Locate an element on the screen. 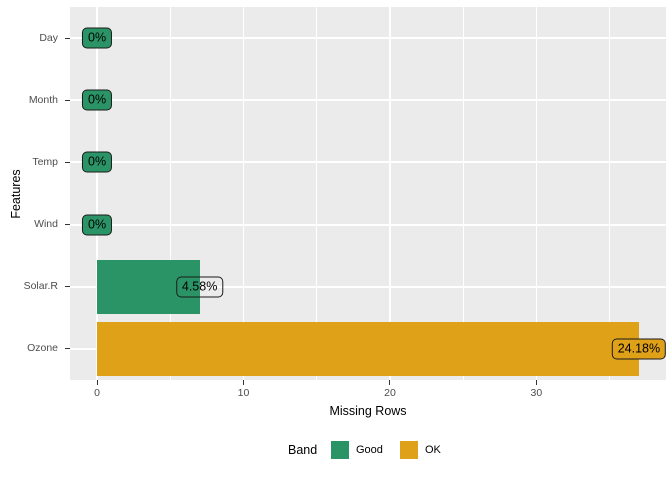 The image size is (672, 480). y-axis-title: Features is located at coordinates (16, 193).